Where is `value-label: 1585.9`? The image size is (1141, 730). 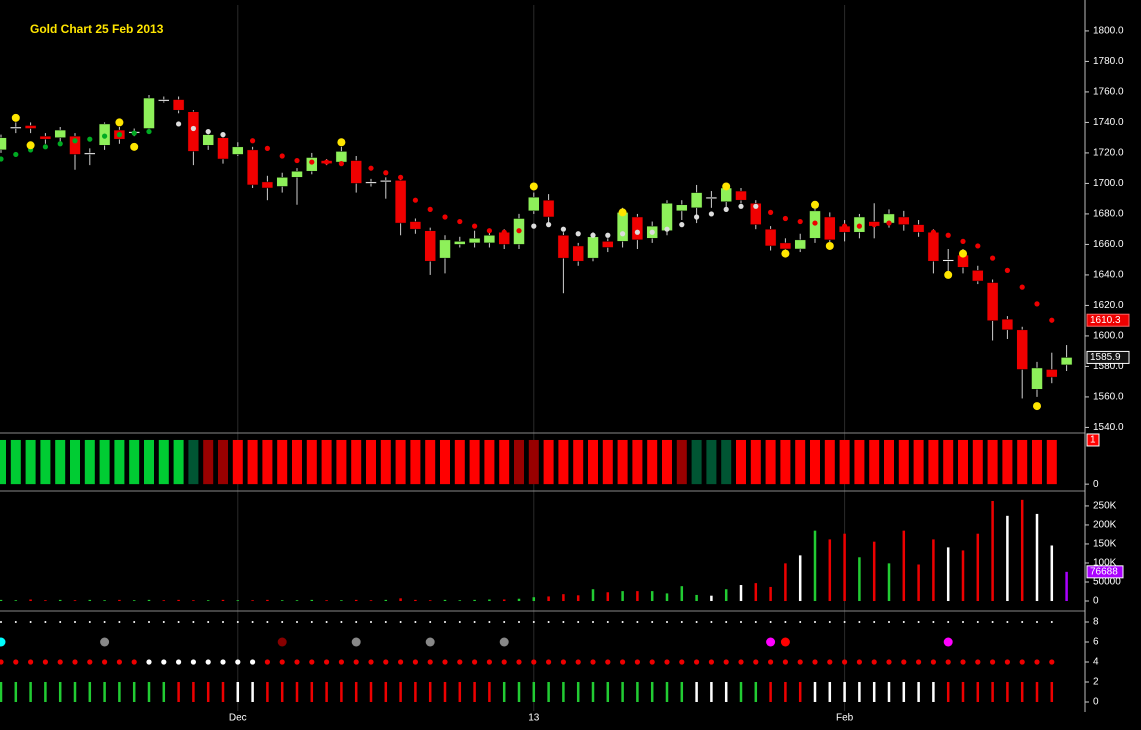
value-label: 1585.9 is located at coordinates (1105, 357).